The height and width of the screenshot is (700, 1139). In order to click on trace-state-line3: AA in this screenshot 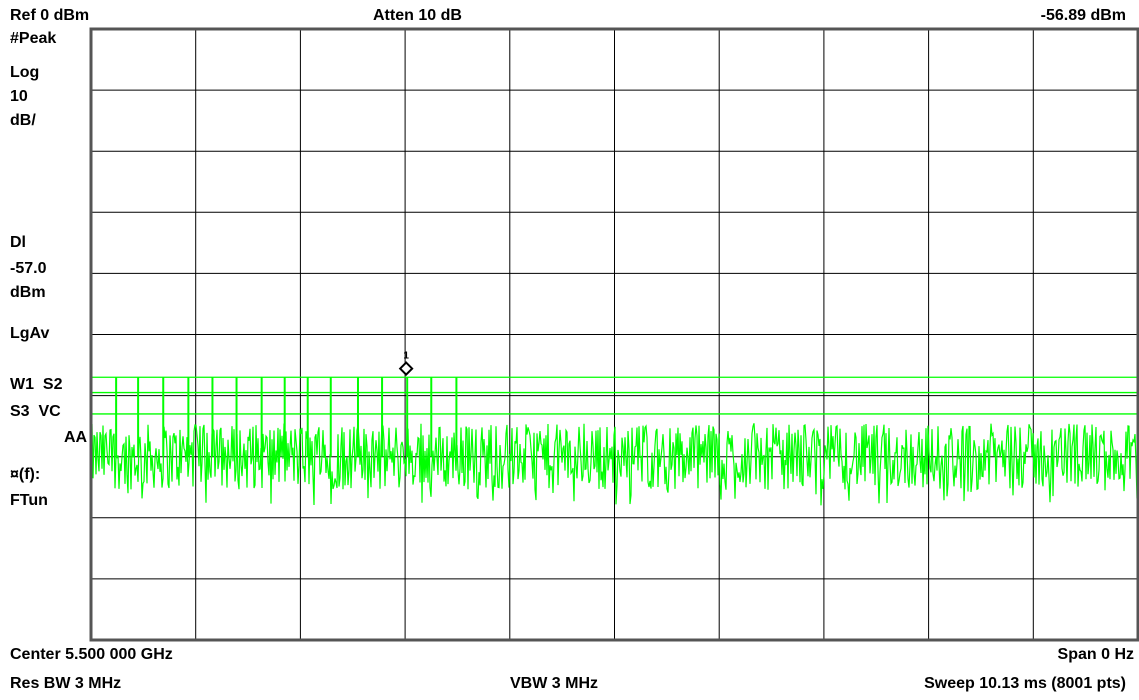, I will do `click(76, 437)`.